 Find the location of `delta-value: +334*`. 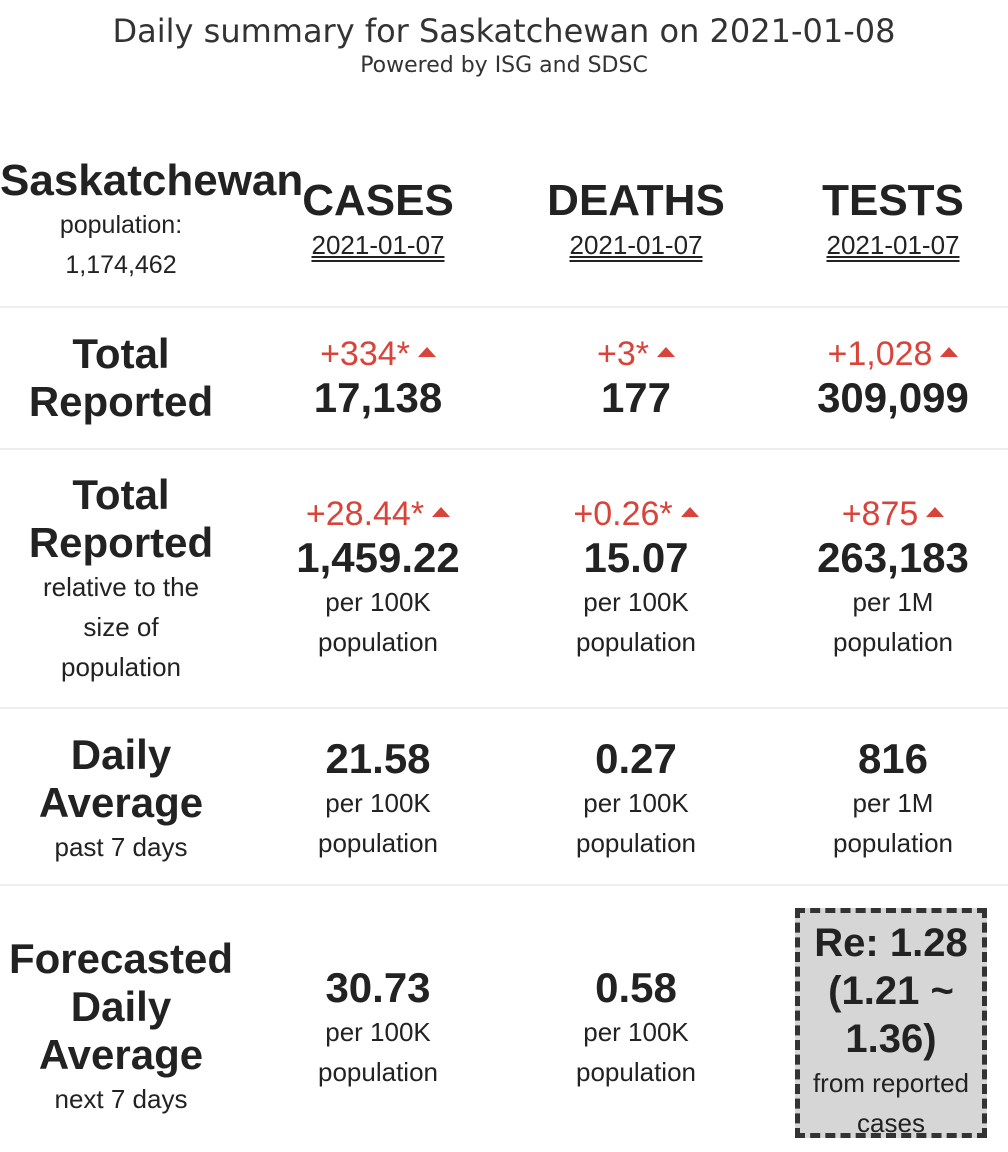

delta-value: +334* is located at coordinates (378, 354).